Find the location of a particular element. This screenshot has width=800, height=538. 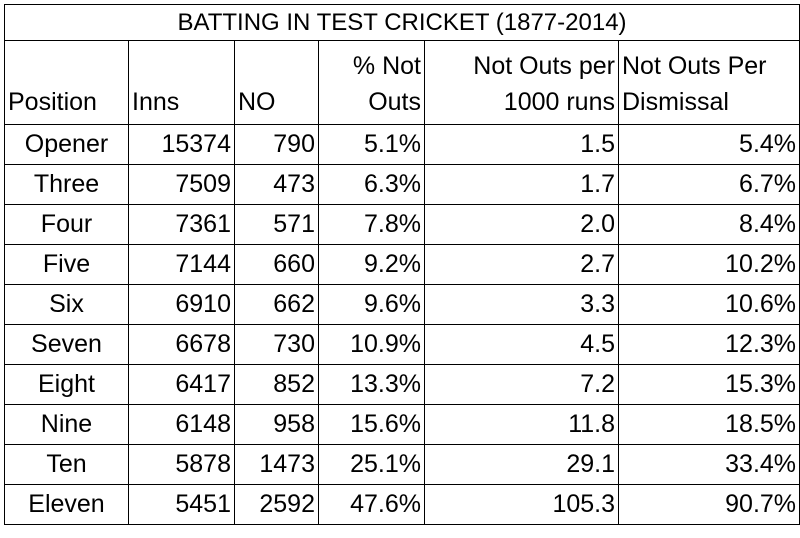

header-inns: Inns is located at coordinates (181, 82).